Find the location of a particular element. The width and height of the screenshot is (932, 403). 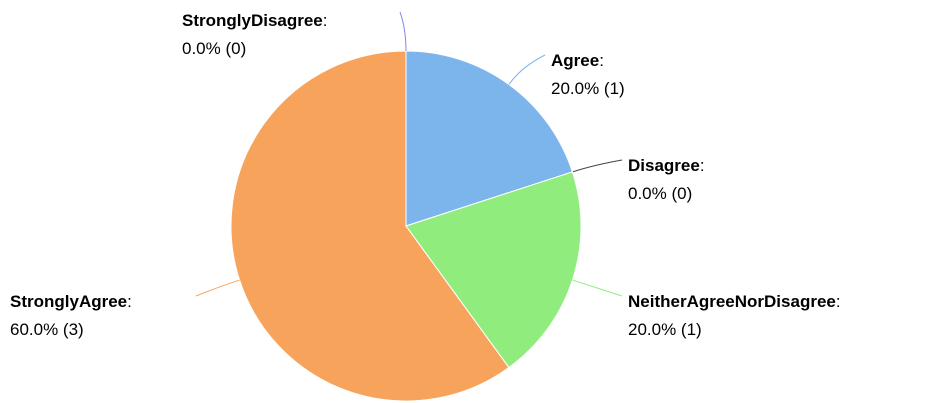

data-label: StronglyDisagree: is located at coordinates (255, 20).